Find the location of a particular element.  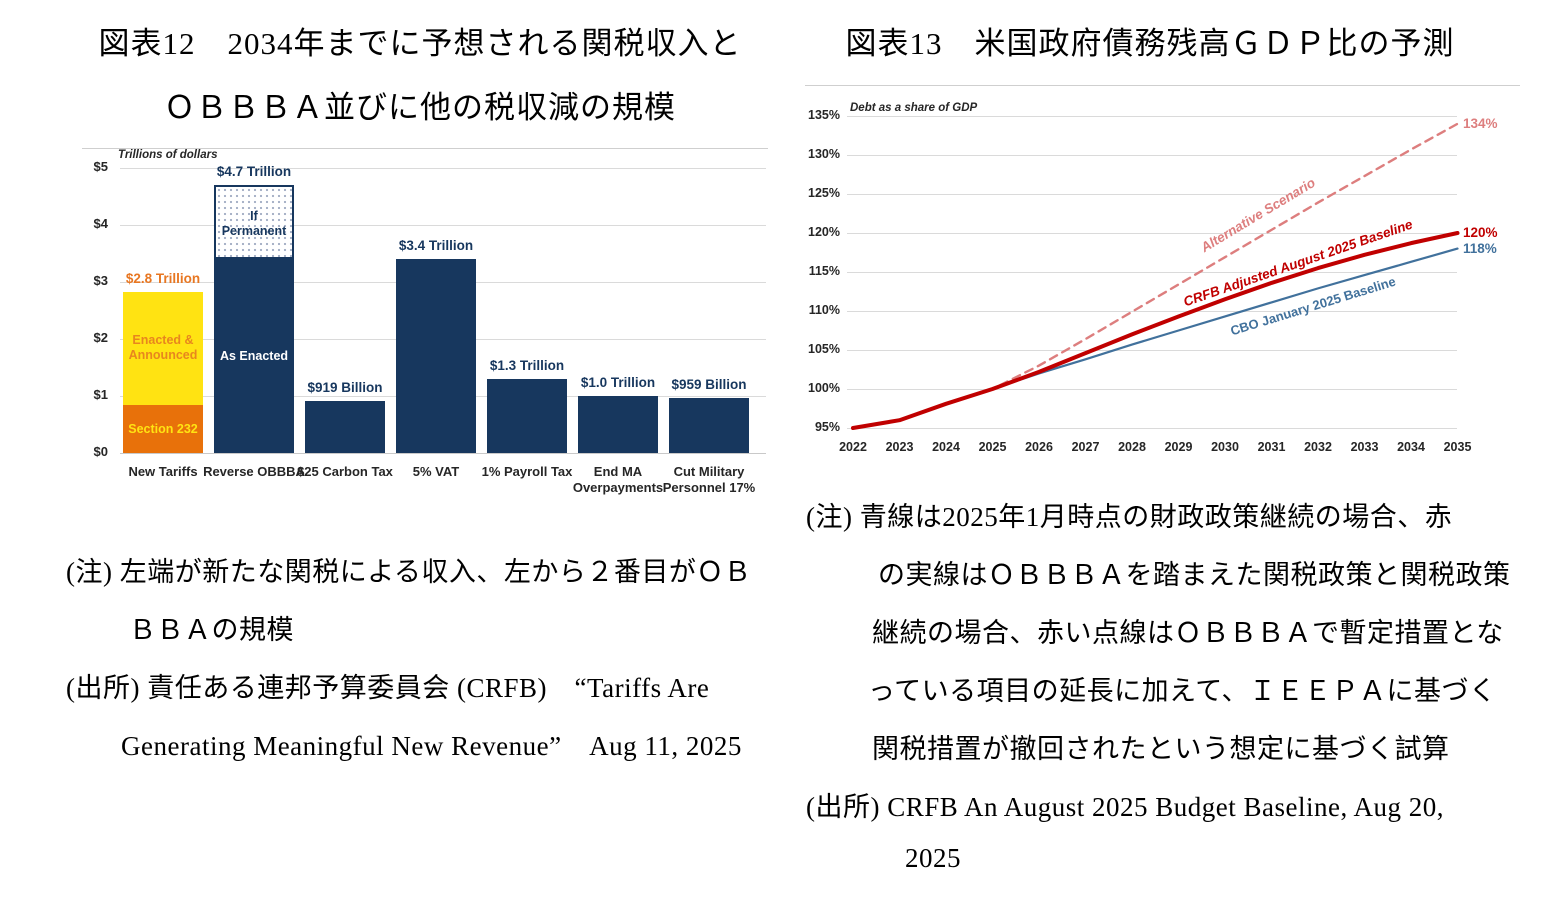

bar-category-label: New Tariffs is located at coordinates (163, 471).